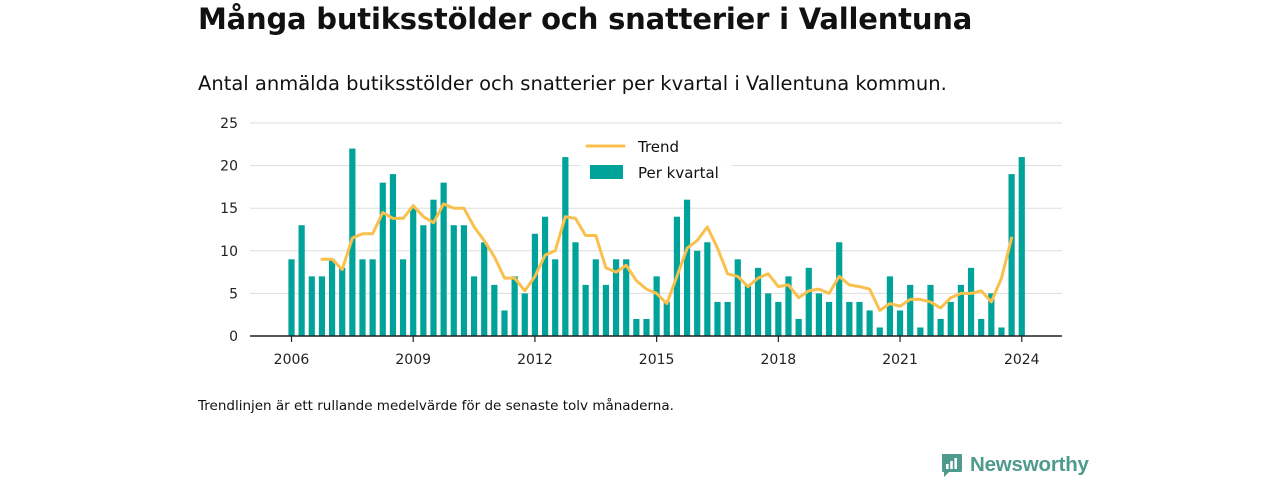  I want to click on brand-logo: Newsworthy, so click(1014, 465).